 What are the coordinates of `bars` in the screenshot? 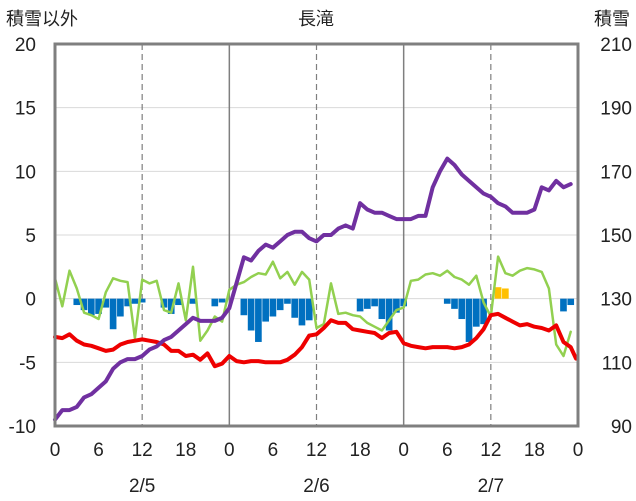 It's located at (324, 314).